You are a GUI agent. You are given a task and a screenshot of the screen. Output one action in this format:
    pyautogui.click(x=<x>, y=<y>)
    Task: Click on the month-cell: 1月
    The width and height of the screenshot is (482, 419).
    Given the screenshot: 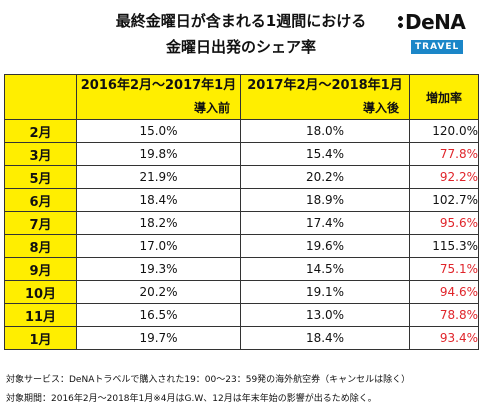 What is the action you would take?
    pyautogui.click(x=40, y=338)
    